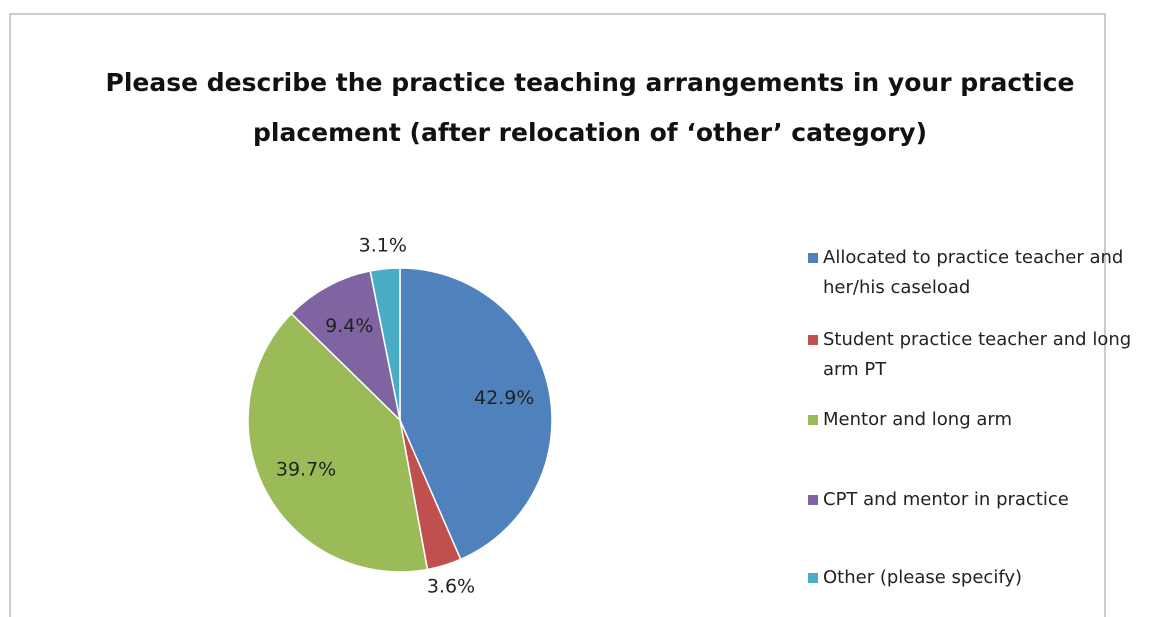  I want to click on legend-entry: Student practice teacher and long arm PT, so click(973, 355).